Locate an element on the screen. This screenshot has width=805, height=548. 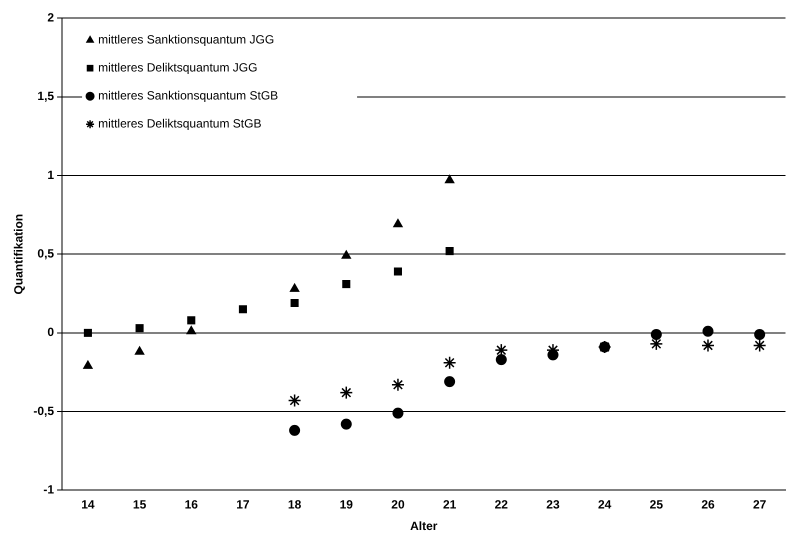
x-tick-label: 20 is located at coordinates (398, 505).